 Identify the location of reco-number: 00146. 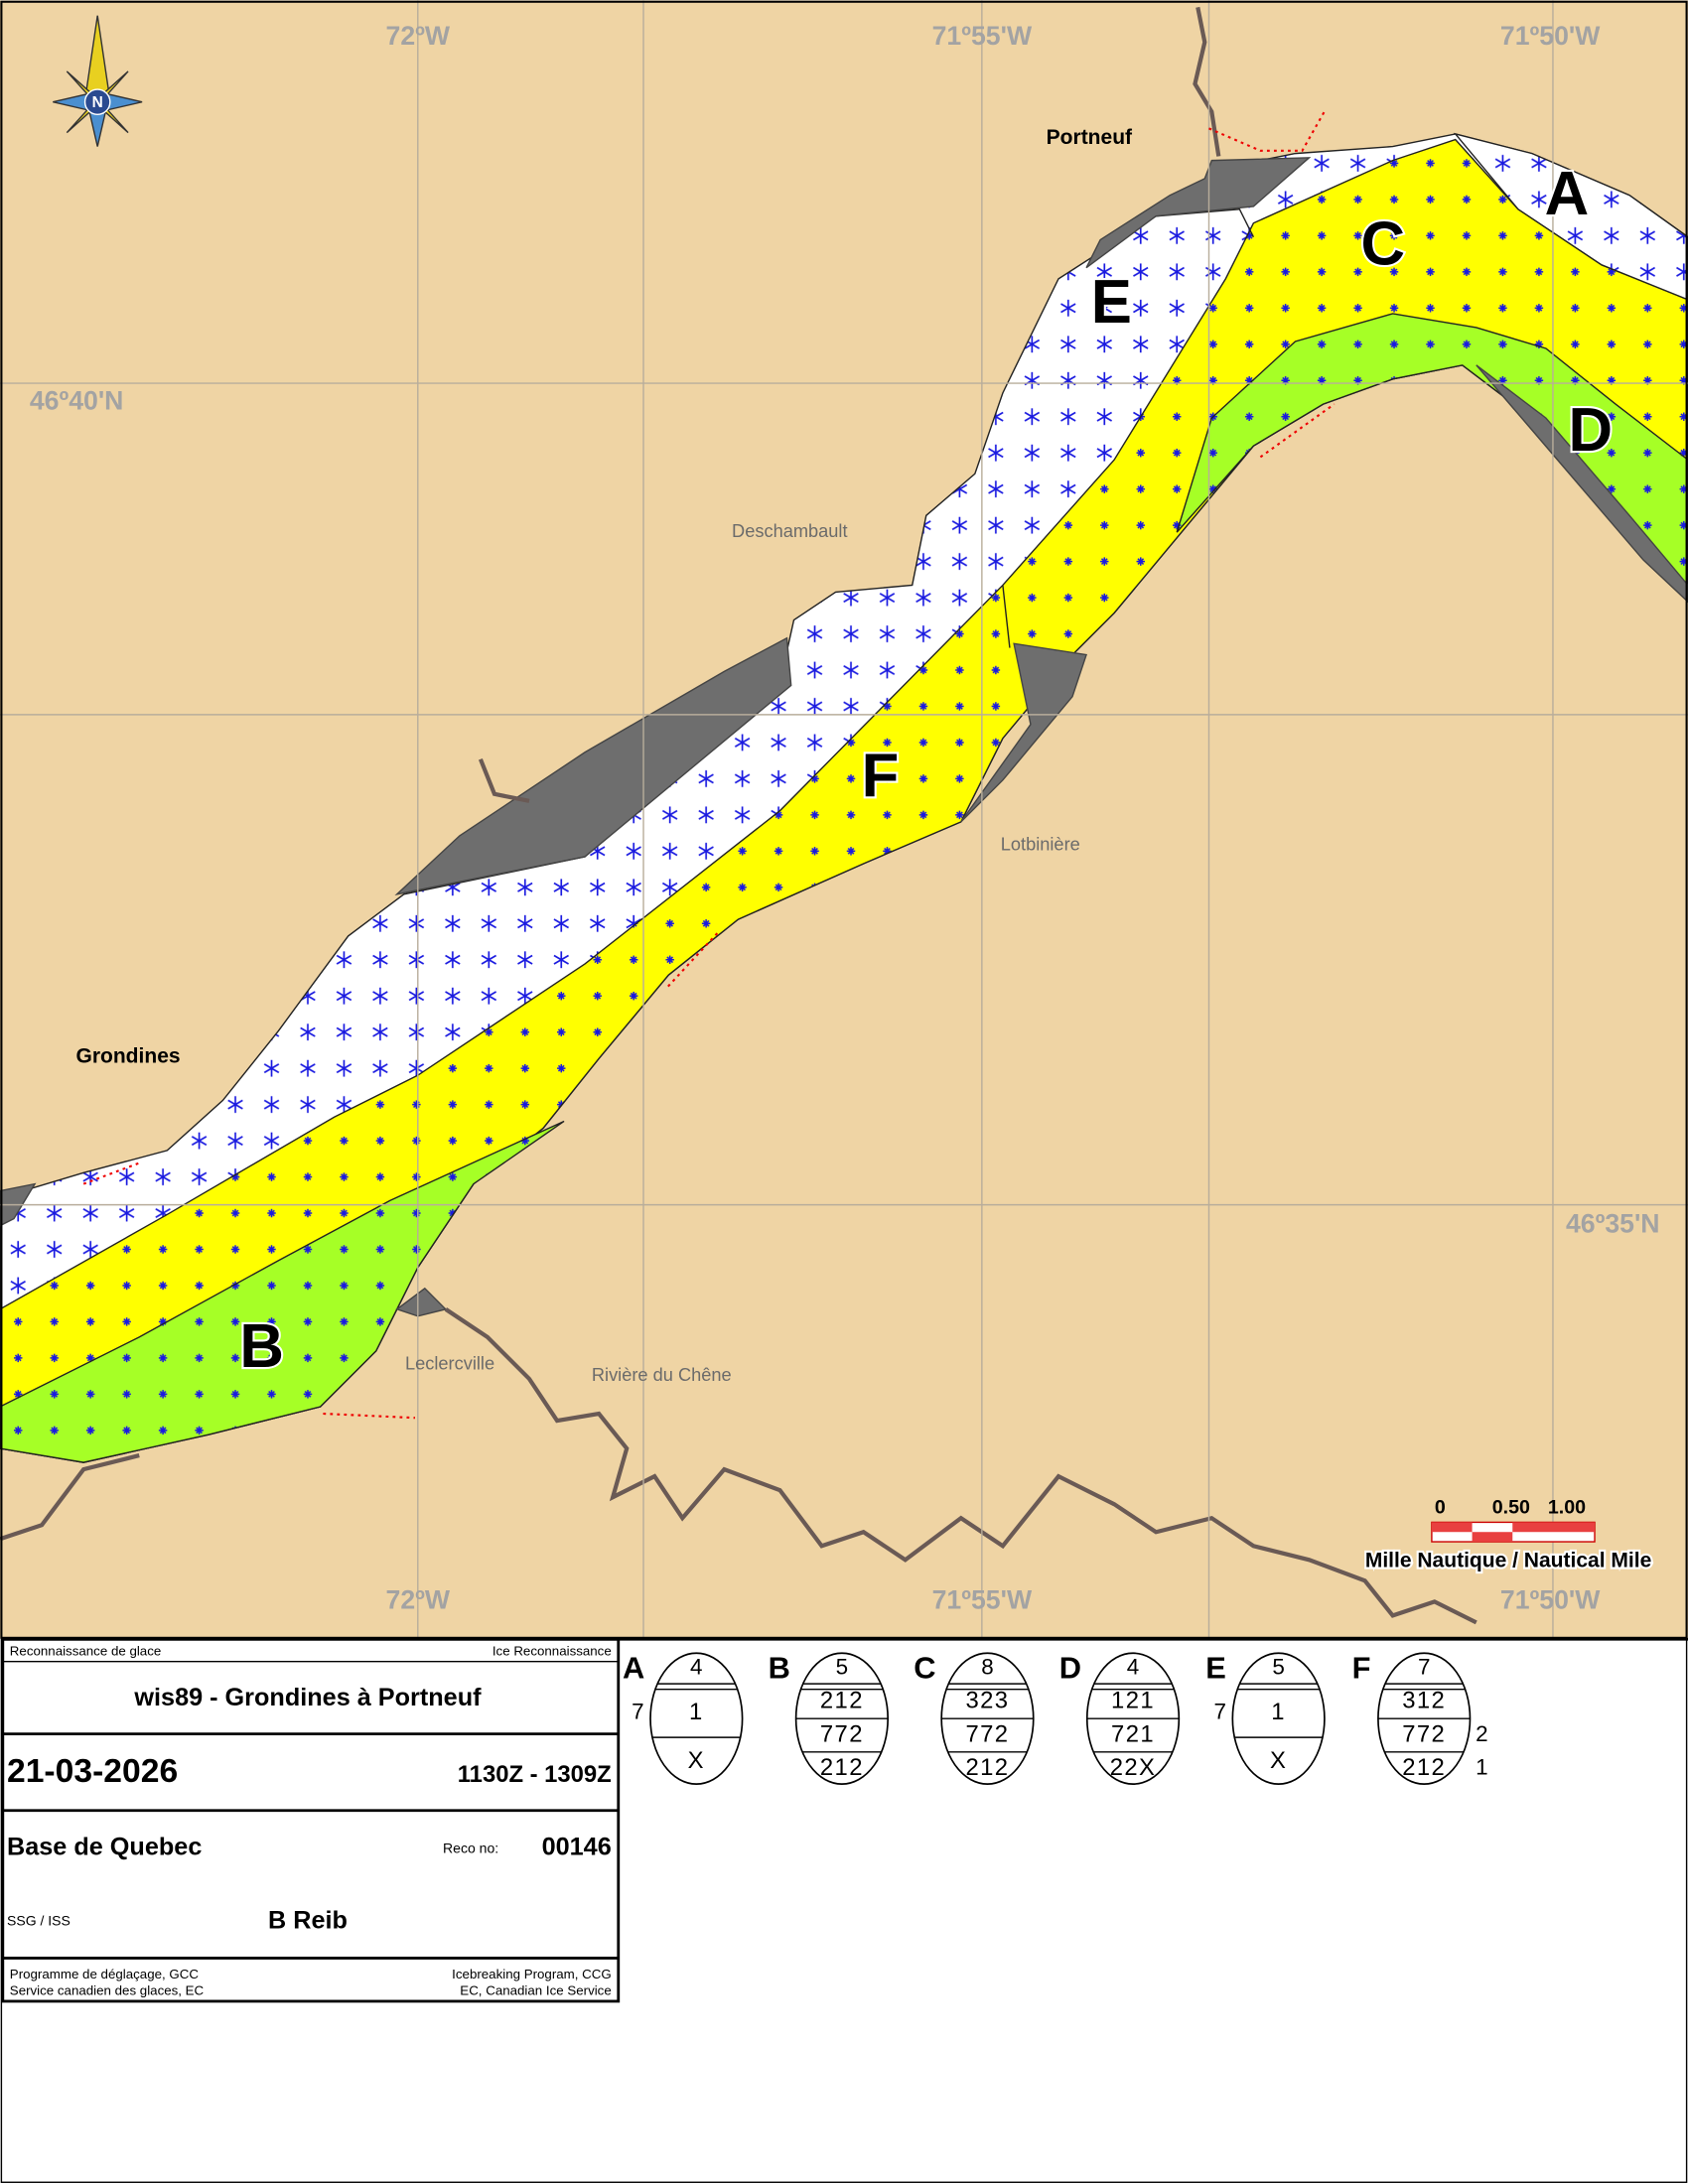
(577, 1846).